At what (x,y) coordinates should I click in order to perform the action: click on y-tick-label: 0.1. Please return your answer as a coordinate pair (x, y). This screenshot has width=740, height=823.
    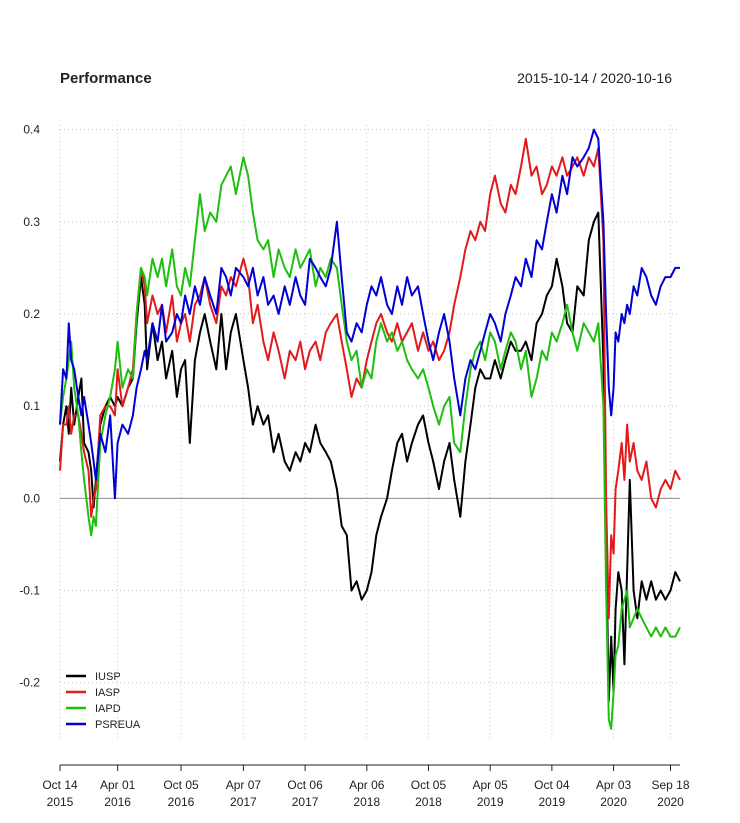
    Looking at the image, I should click on (31, 406).